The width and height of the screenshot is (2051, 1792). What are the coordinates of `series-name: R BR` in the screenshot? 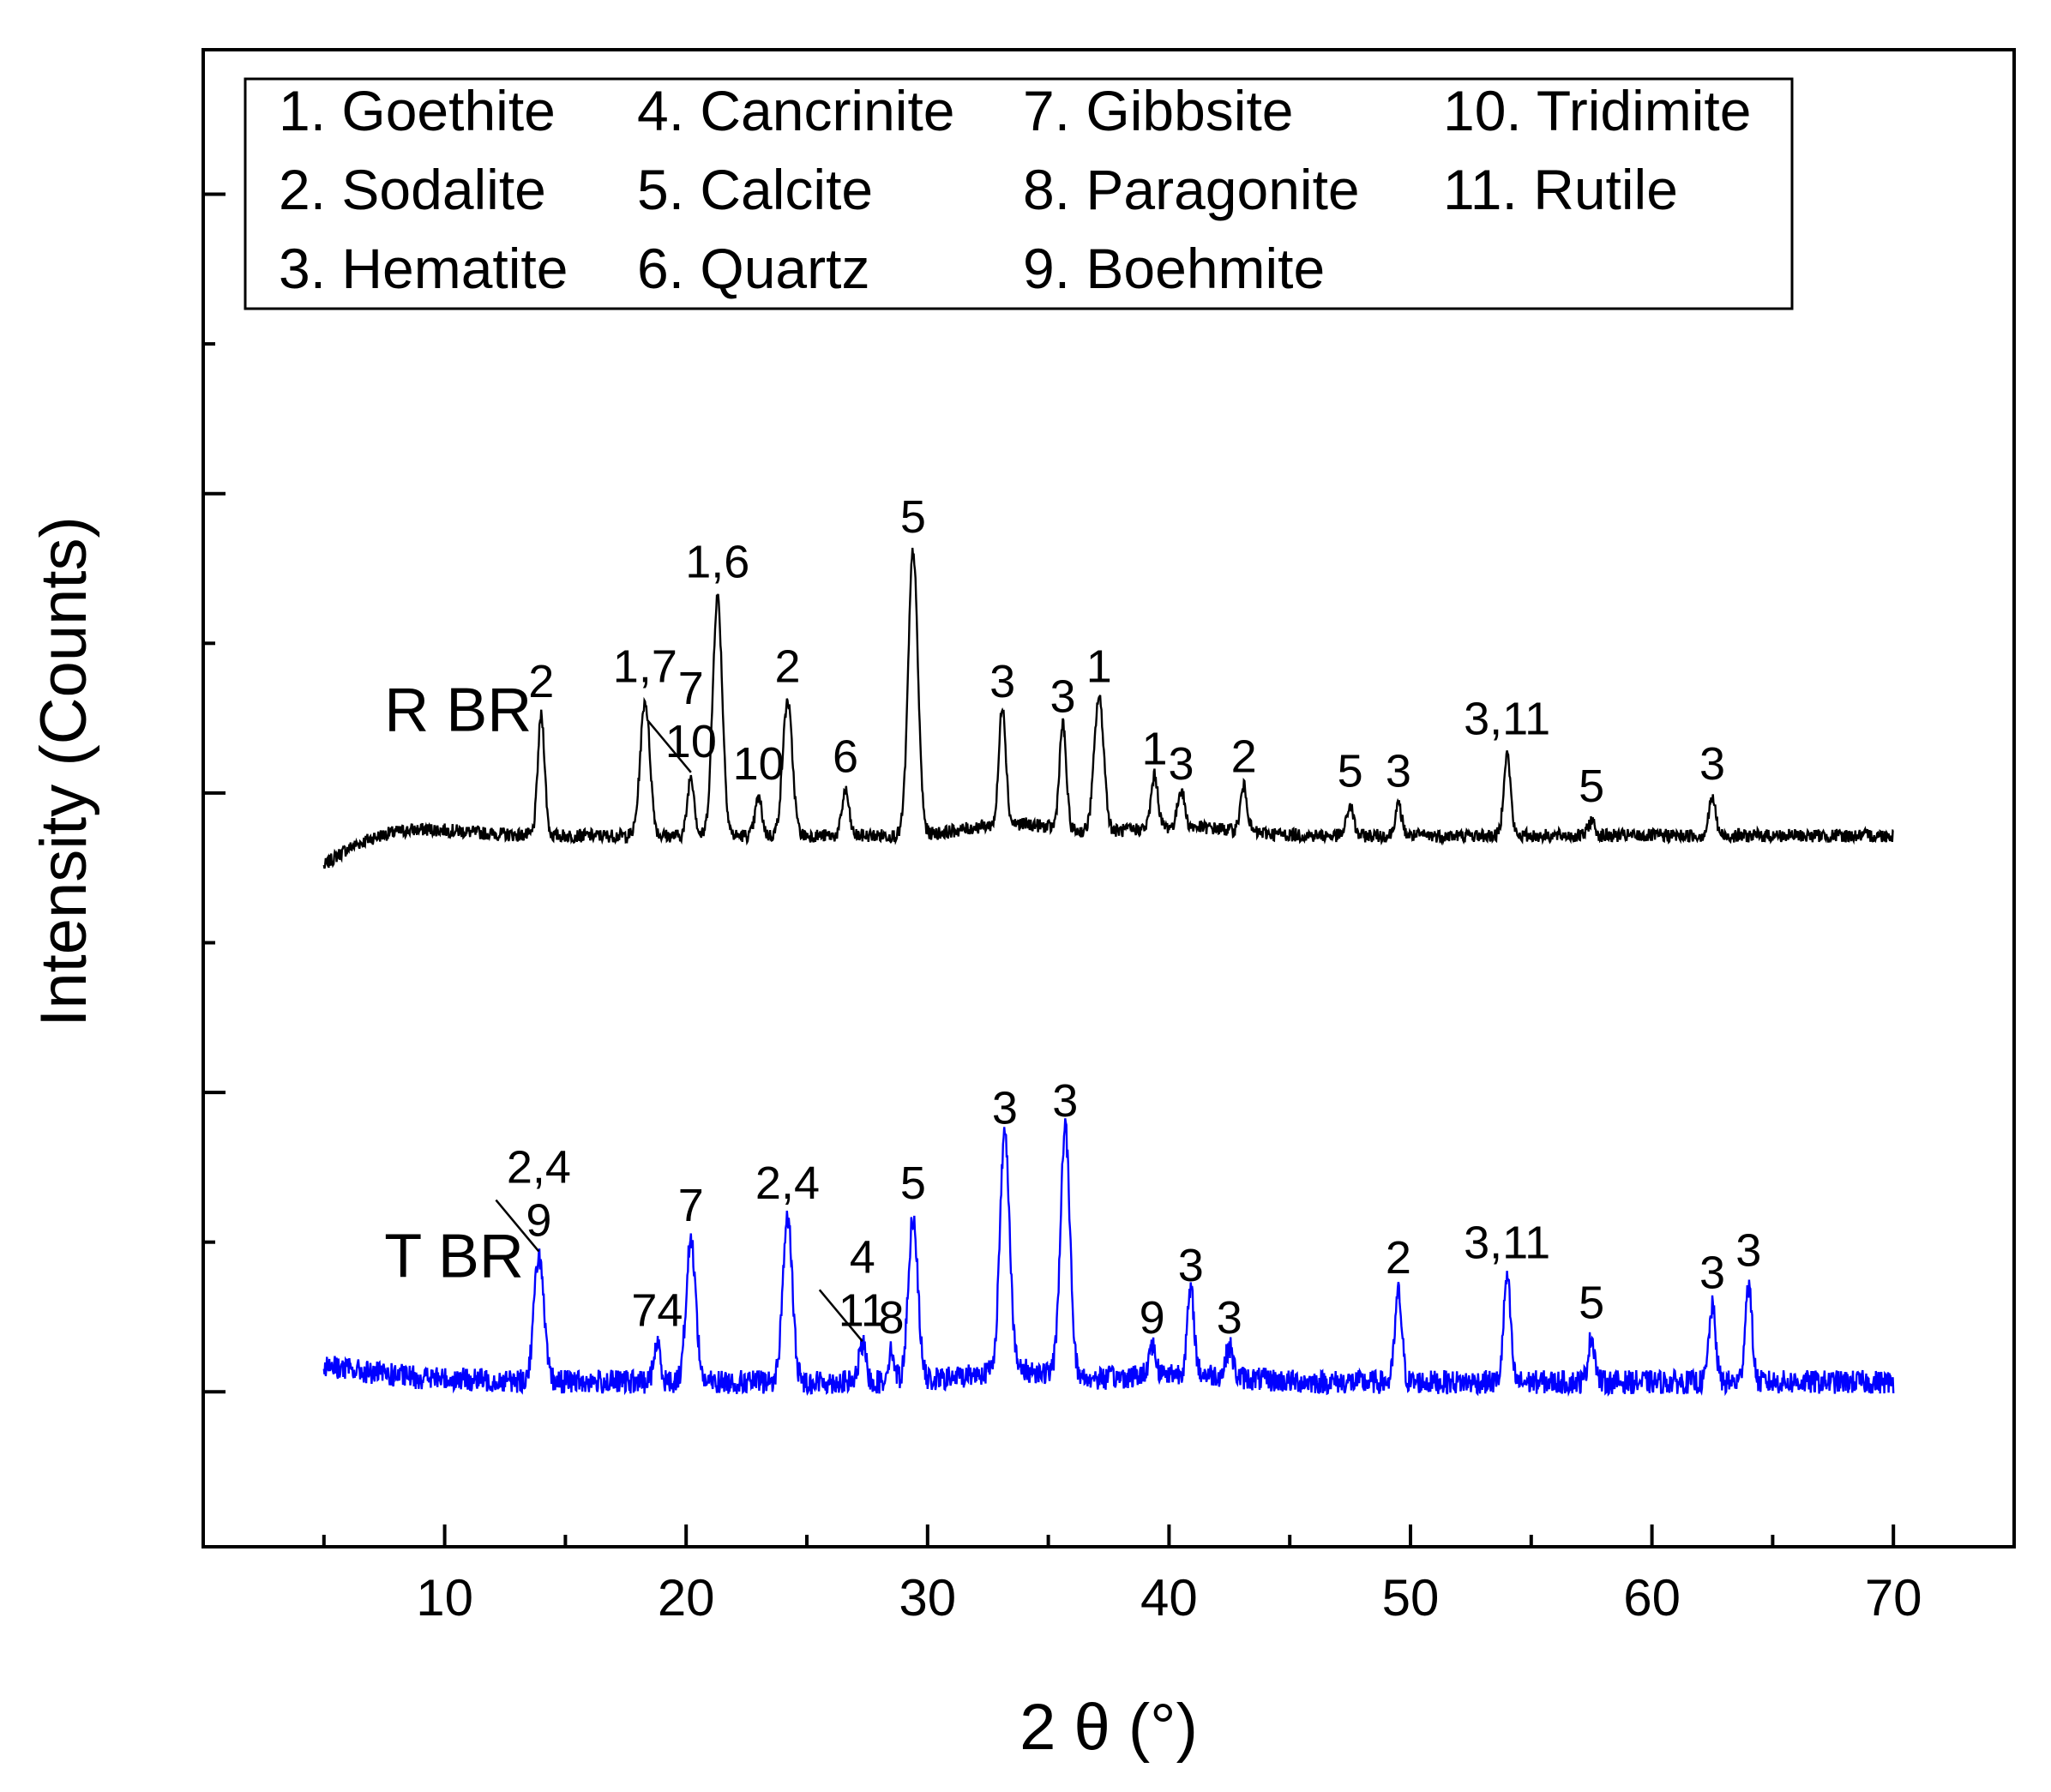 It's located at (458, 710).